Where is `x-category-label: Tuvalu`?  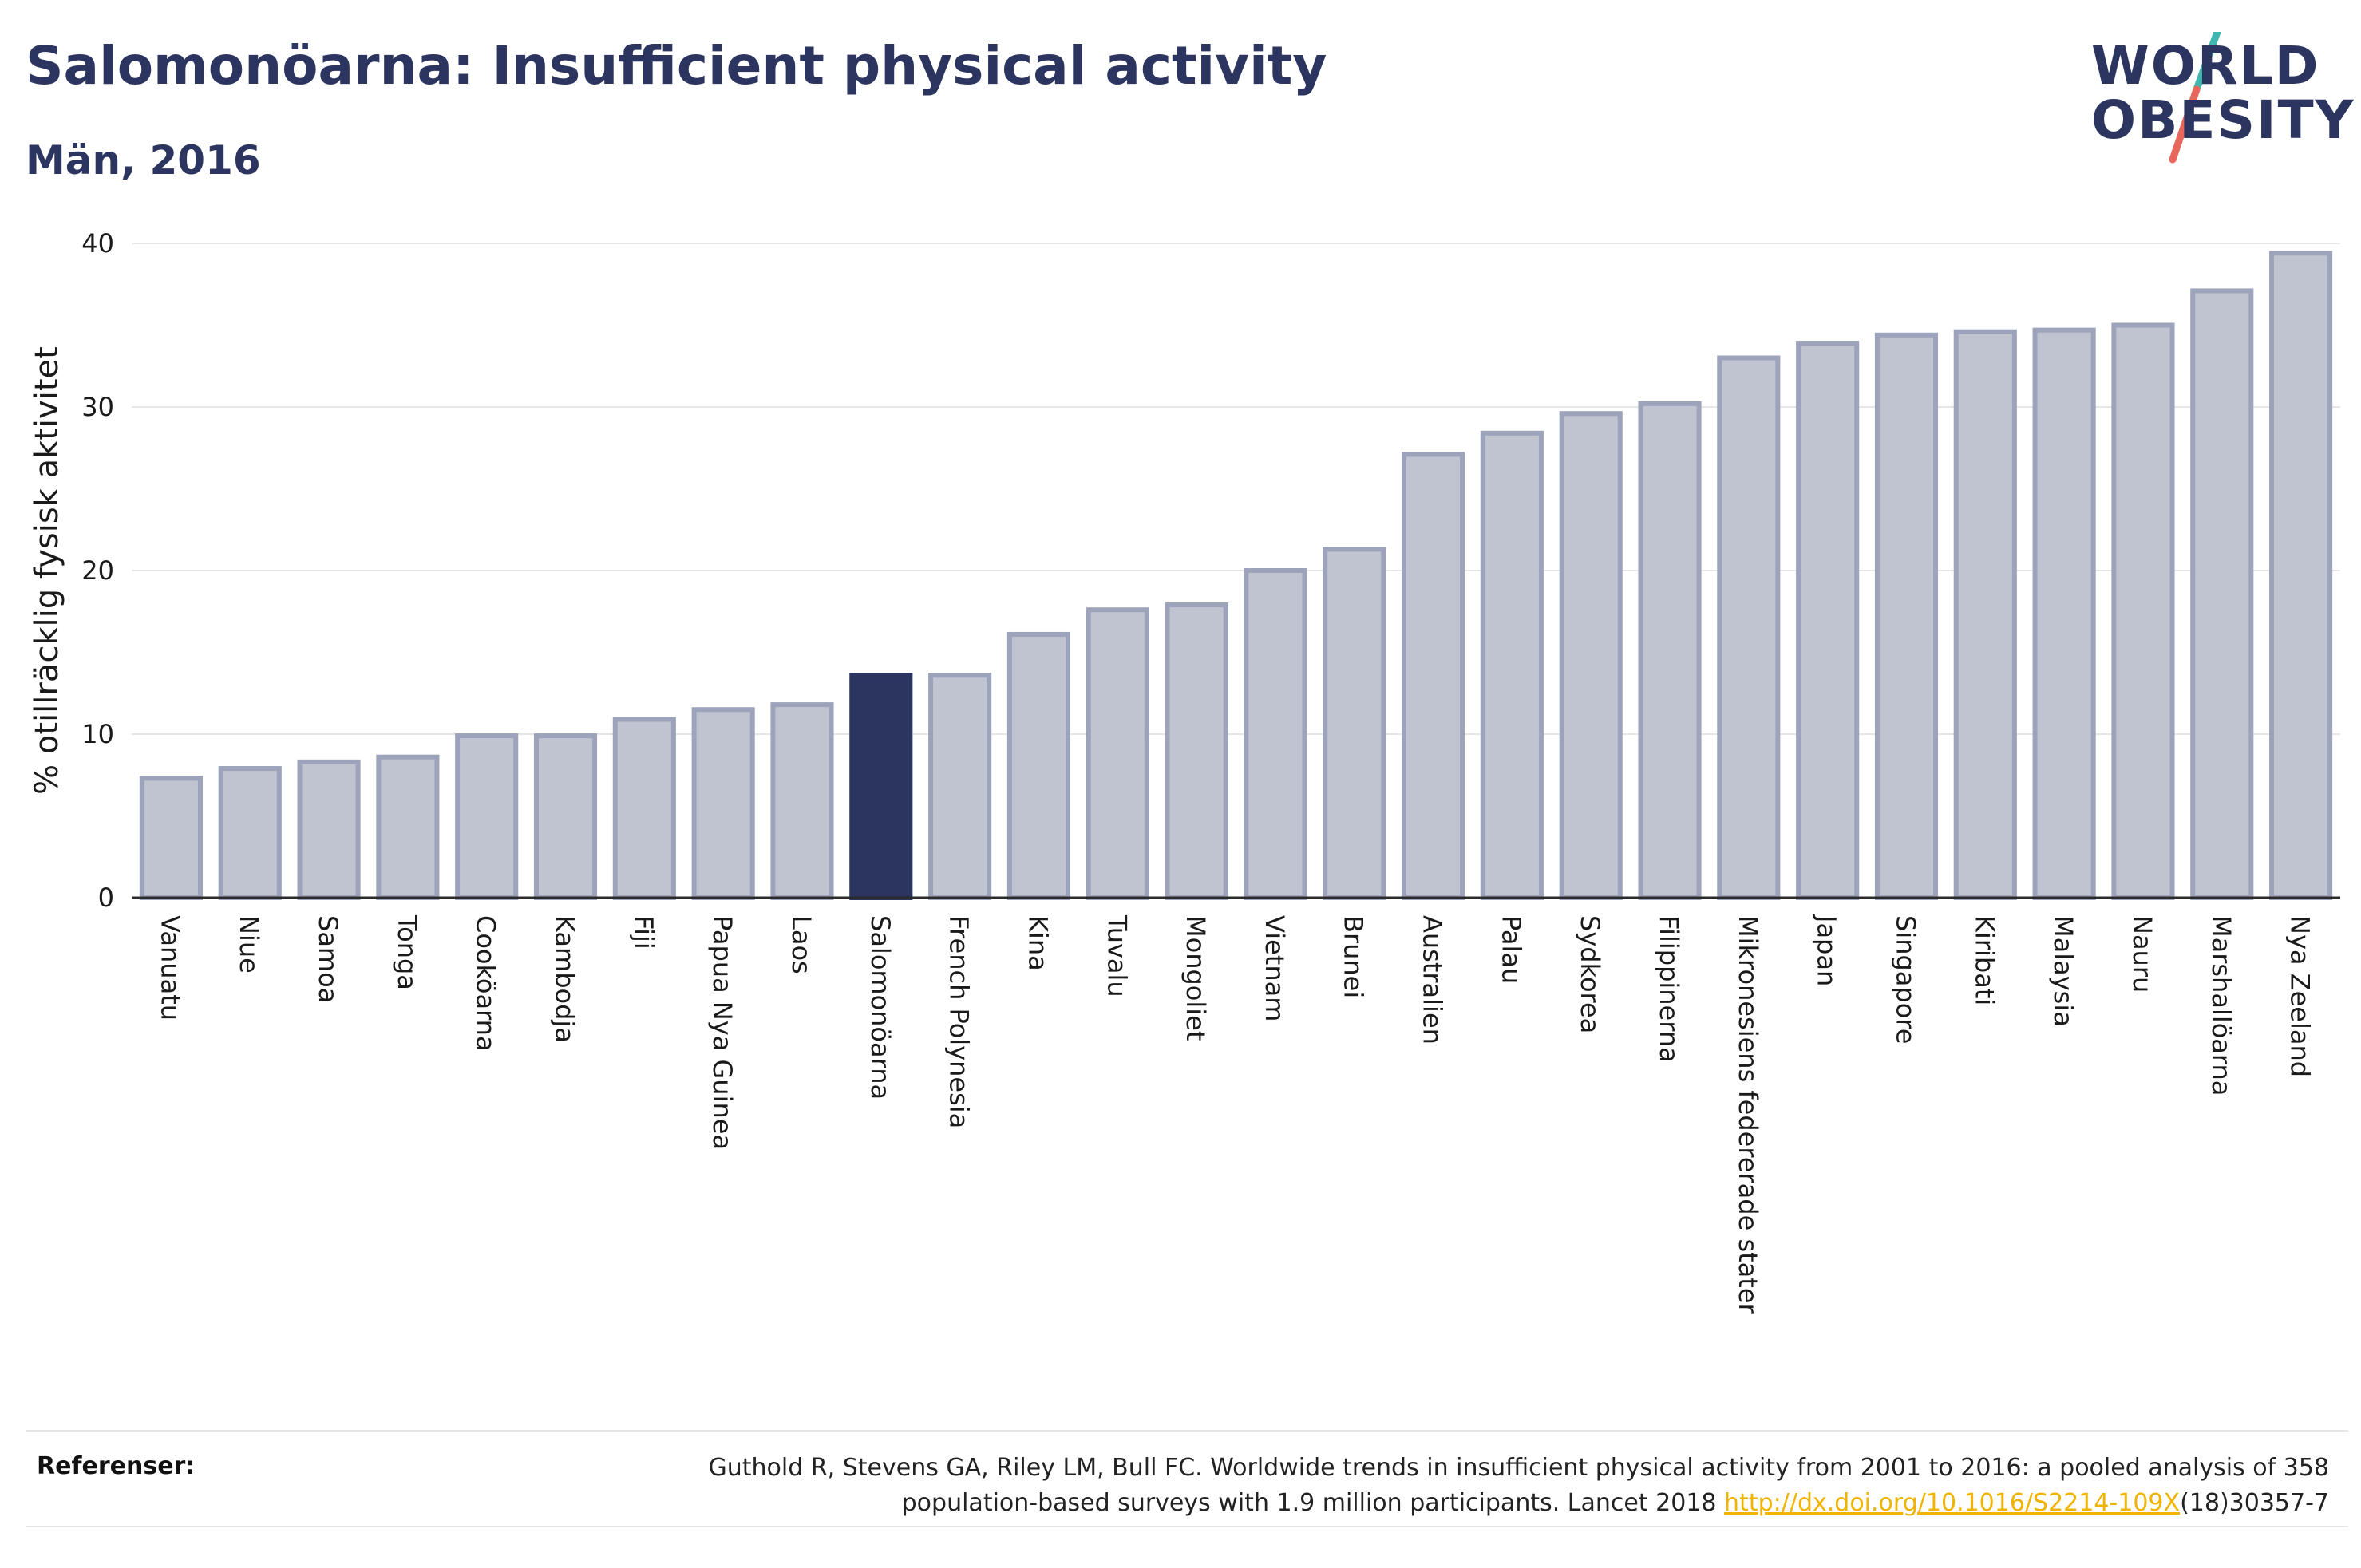 x-category-label: Tuvalu is located at coordinates (1116, 955).